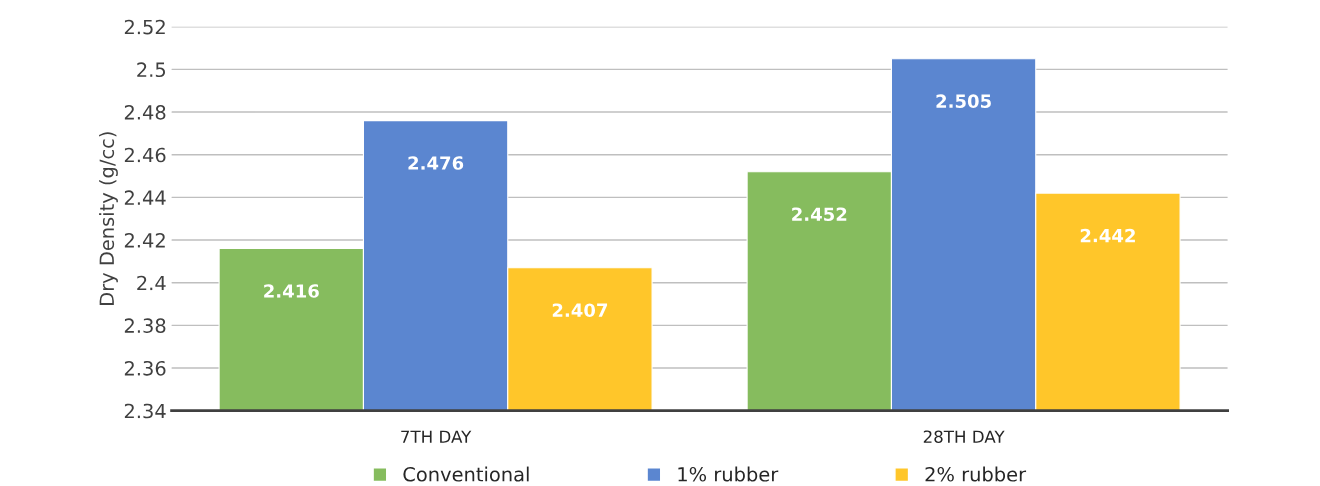  What do you see at coordinates (964, 437) in the screenshot?
I see `x-tick-label: 28TH DAY` at bounding box center [964, 437].